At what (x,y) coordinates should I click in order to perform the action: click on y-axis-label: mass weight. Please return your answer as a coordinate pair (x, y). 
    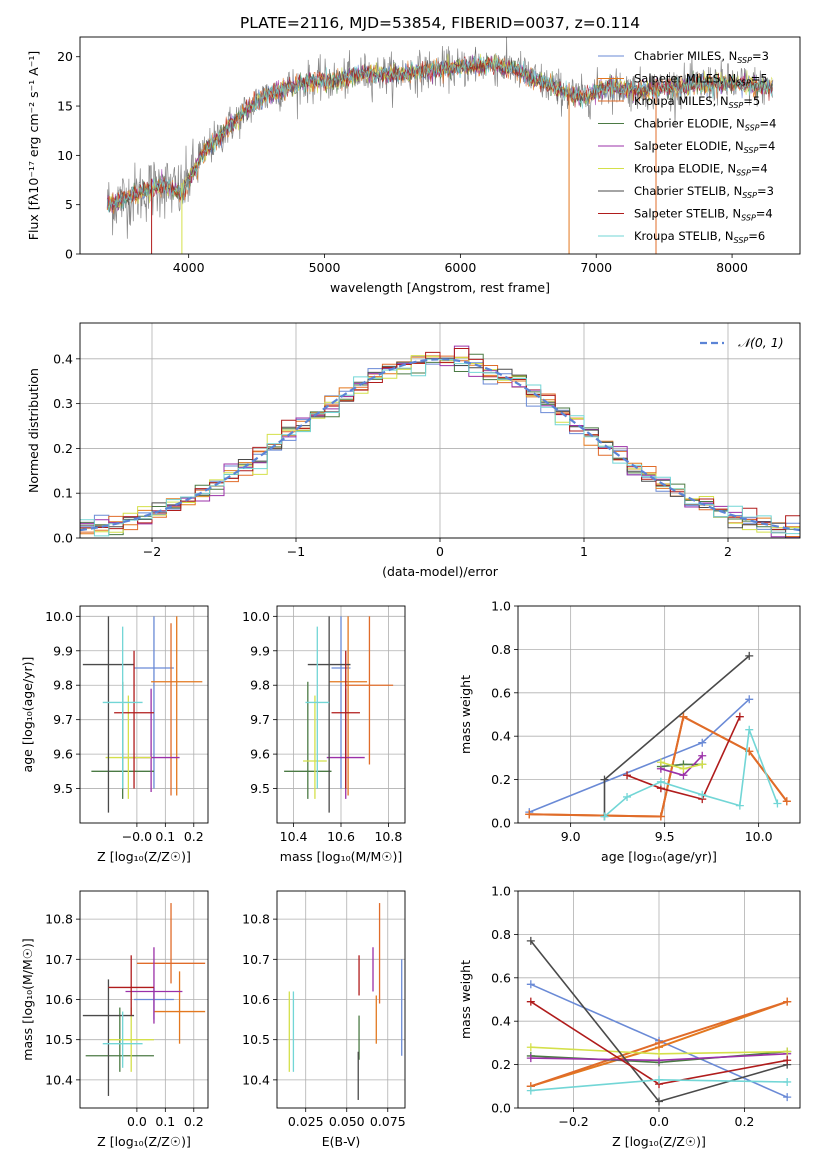
    Looking at the image, I should click on (465, 999).